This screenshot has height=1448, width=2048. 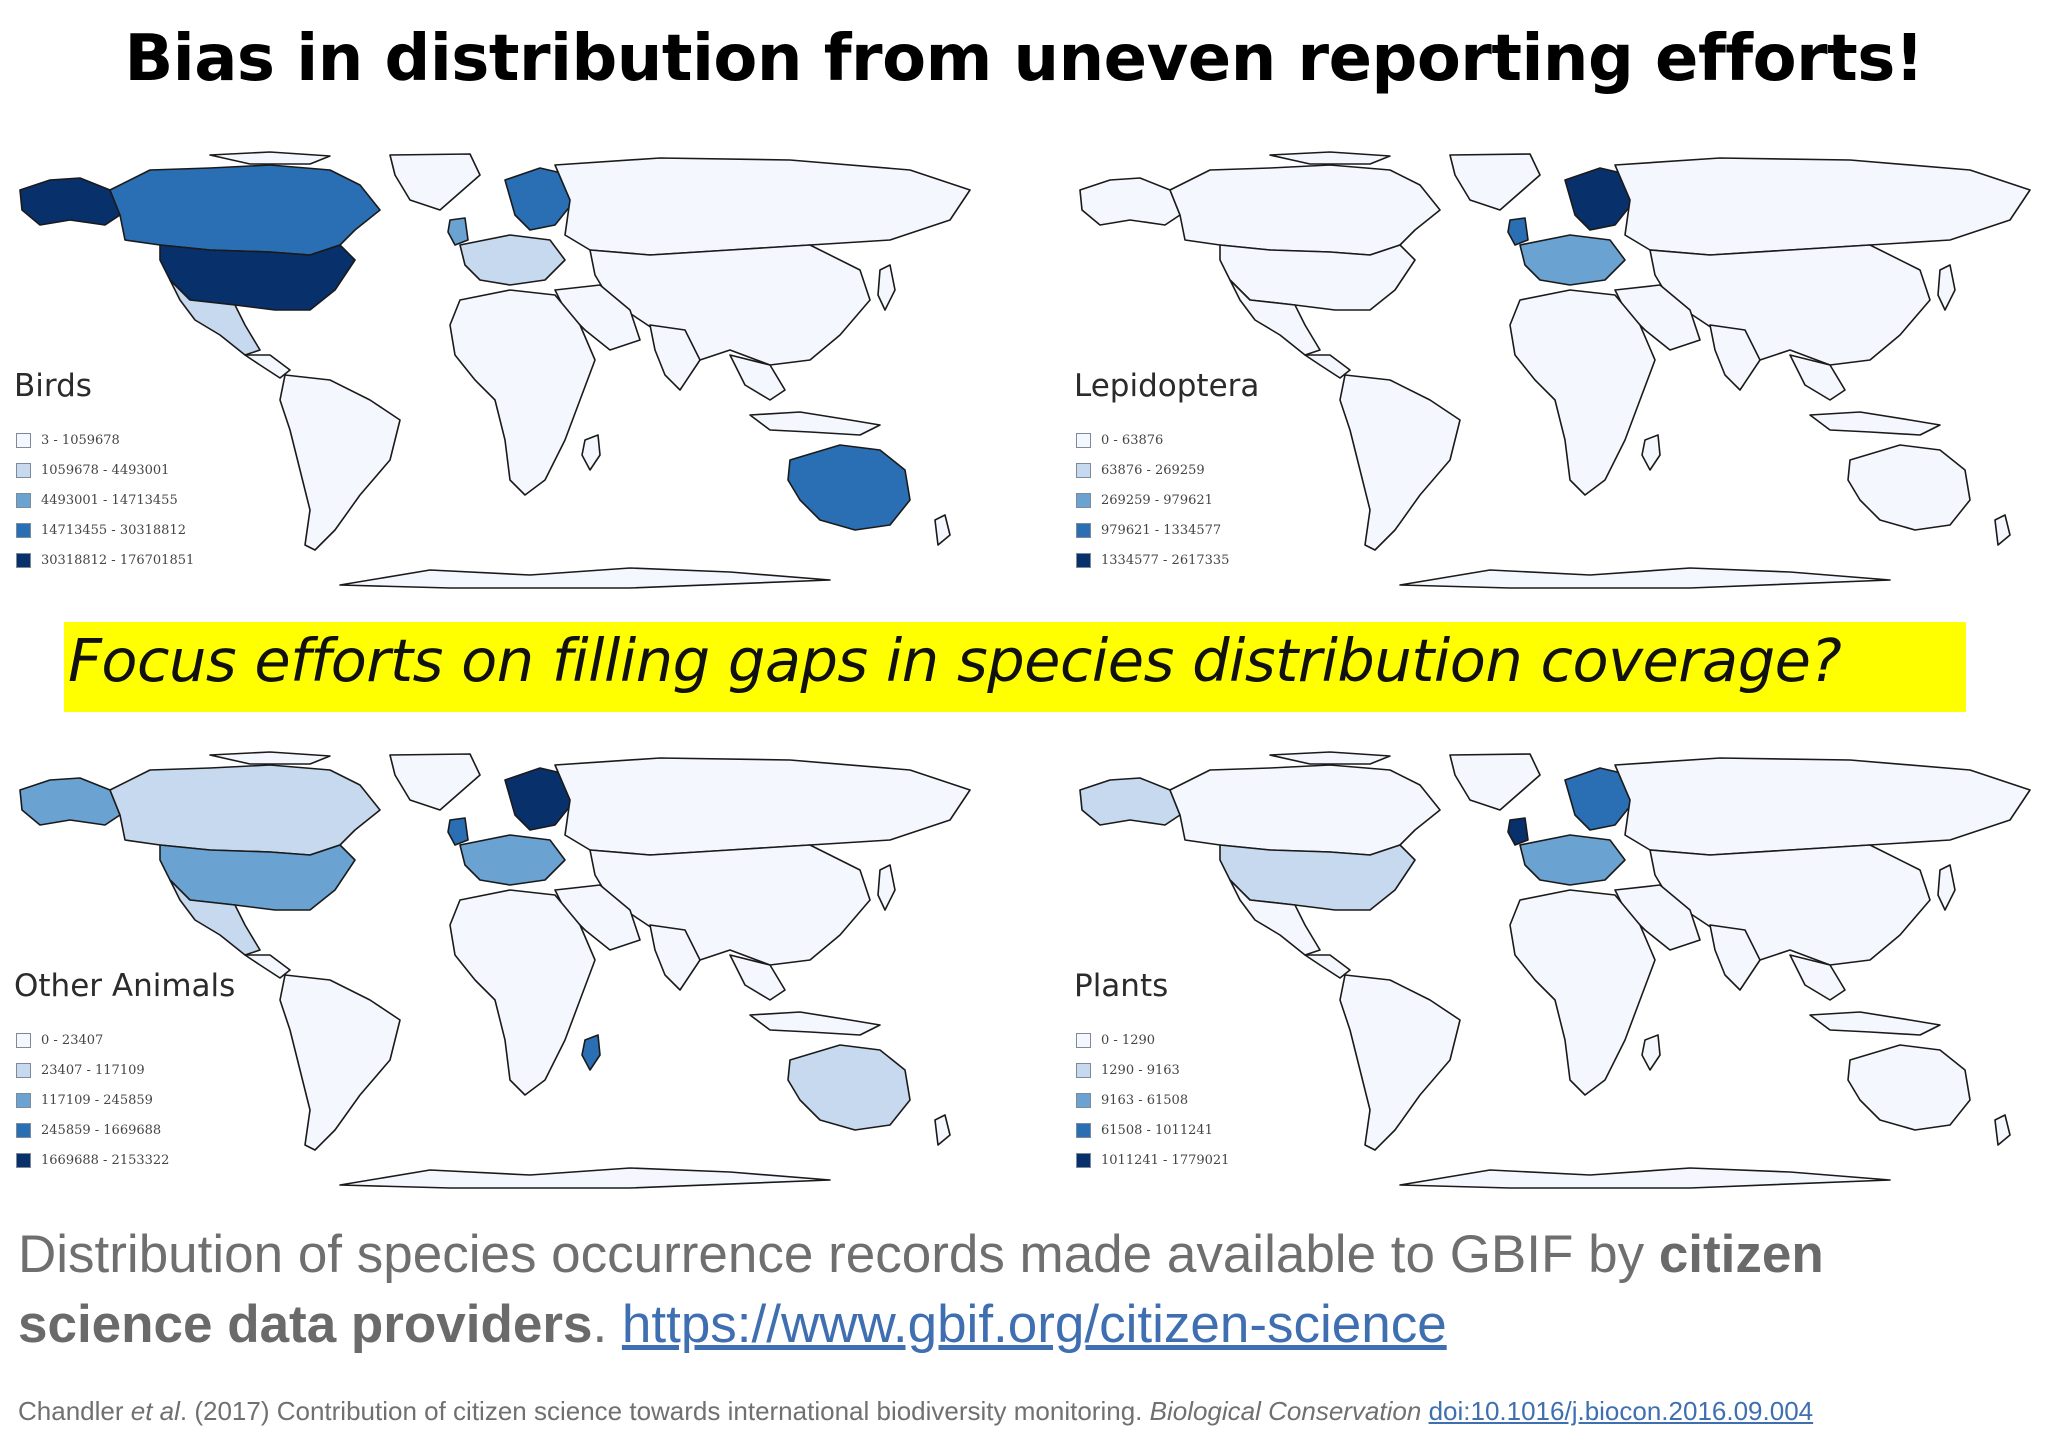 I want to click on legend-item: 1059678 - 4493001, so click(x=105, y=470).